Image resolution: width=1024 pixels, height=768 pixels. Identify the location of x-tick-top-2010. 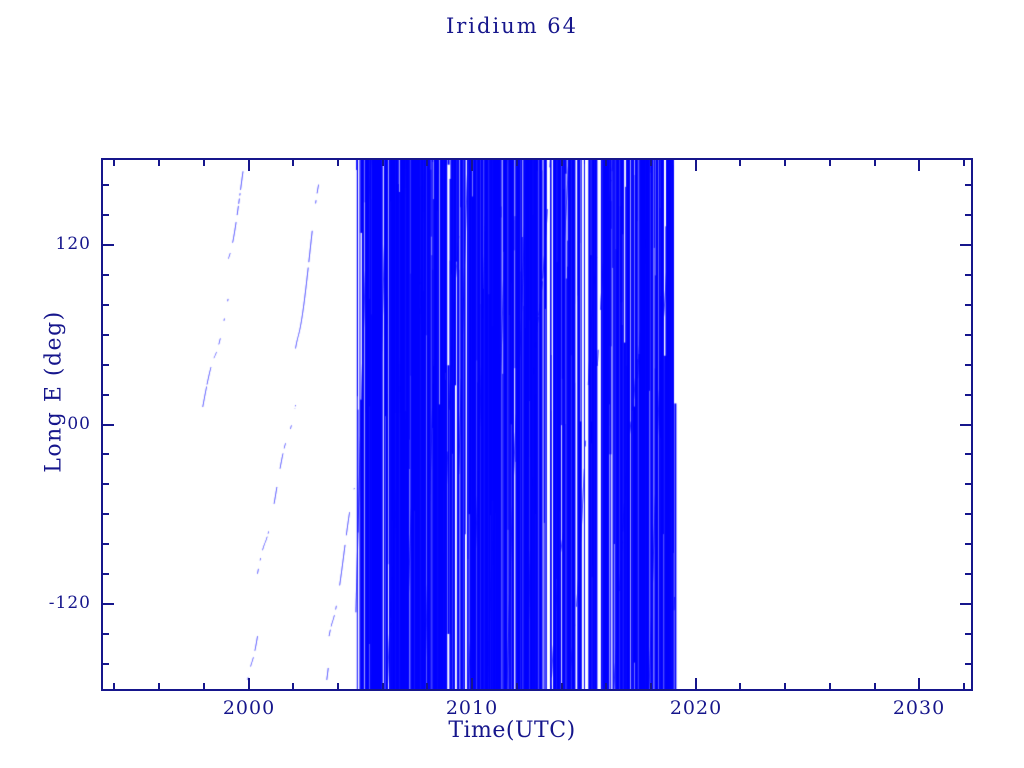
(472, 164).